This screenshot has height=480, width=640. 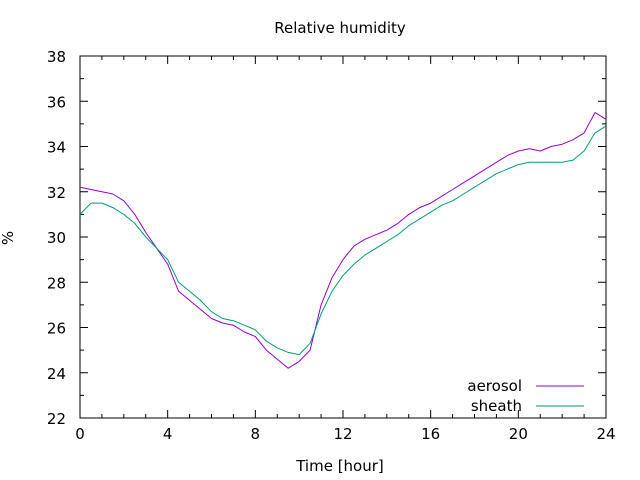 I want to click on y-tick-label: 28, so click(x=56, y=283).